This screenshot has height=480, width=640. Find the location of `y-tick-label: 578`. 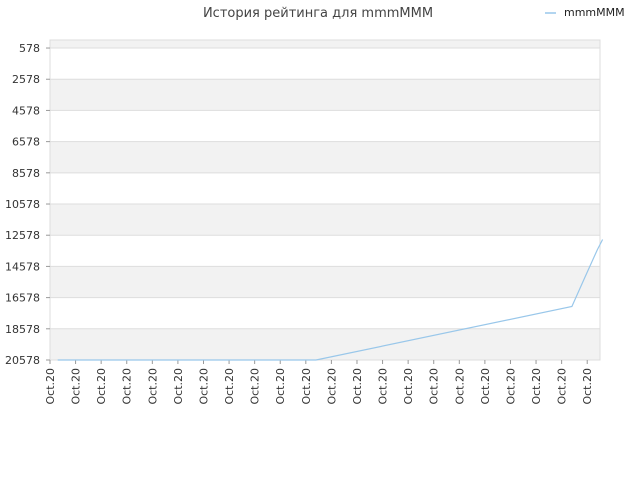

y-tick-label: 578 is located at coordinates (29, 48).